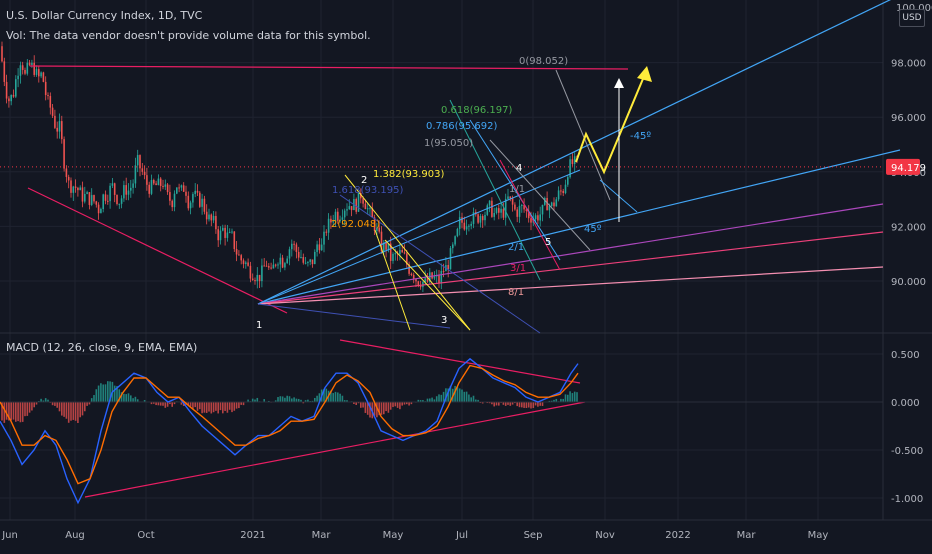 The image size is (932, 554). I want to click on macd-indicator-label: MACD (12, 26, close, 9, EMA, EMA), so click(102, 347).